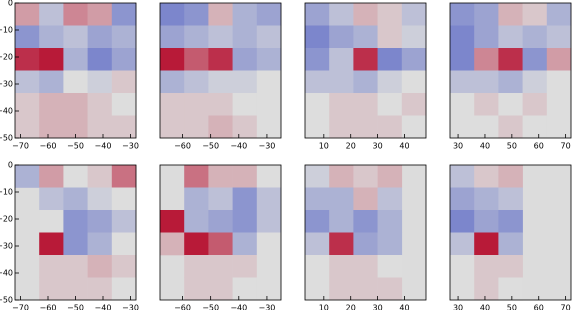  I want to click on panel: −70 −60 −50 −40 −30 0 −10 −20 −30 −40 −50, so click(69, 235).